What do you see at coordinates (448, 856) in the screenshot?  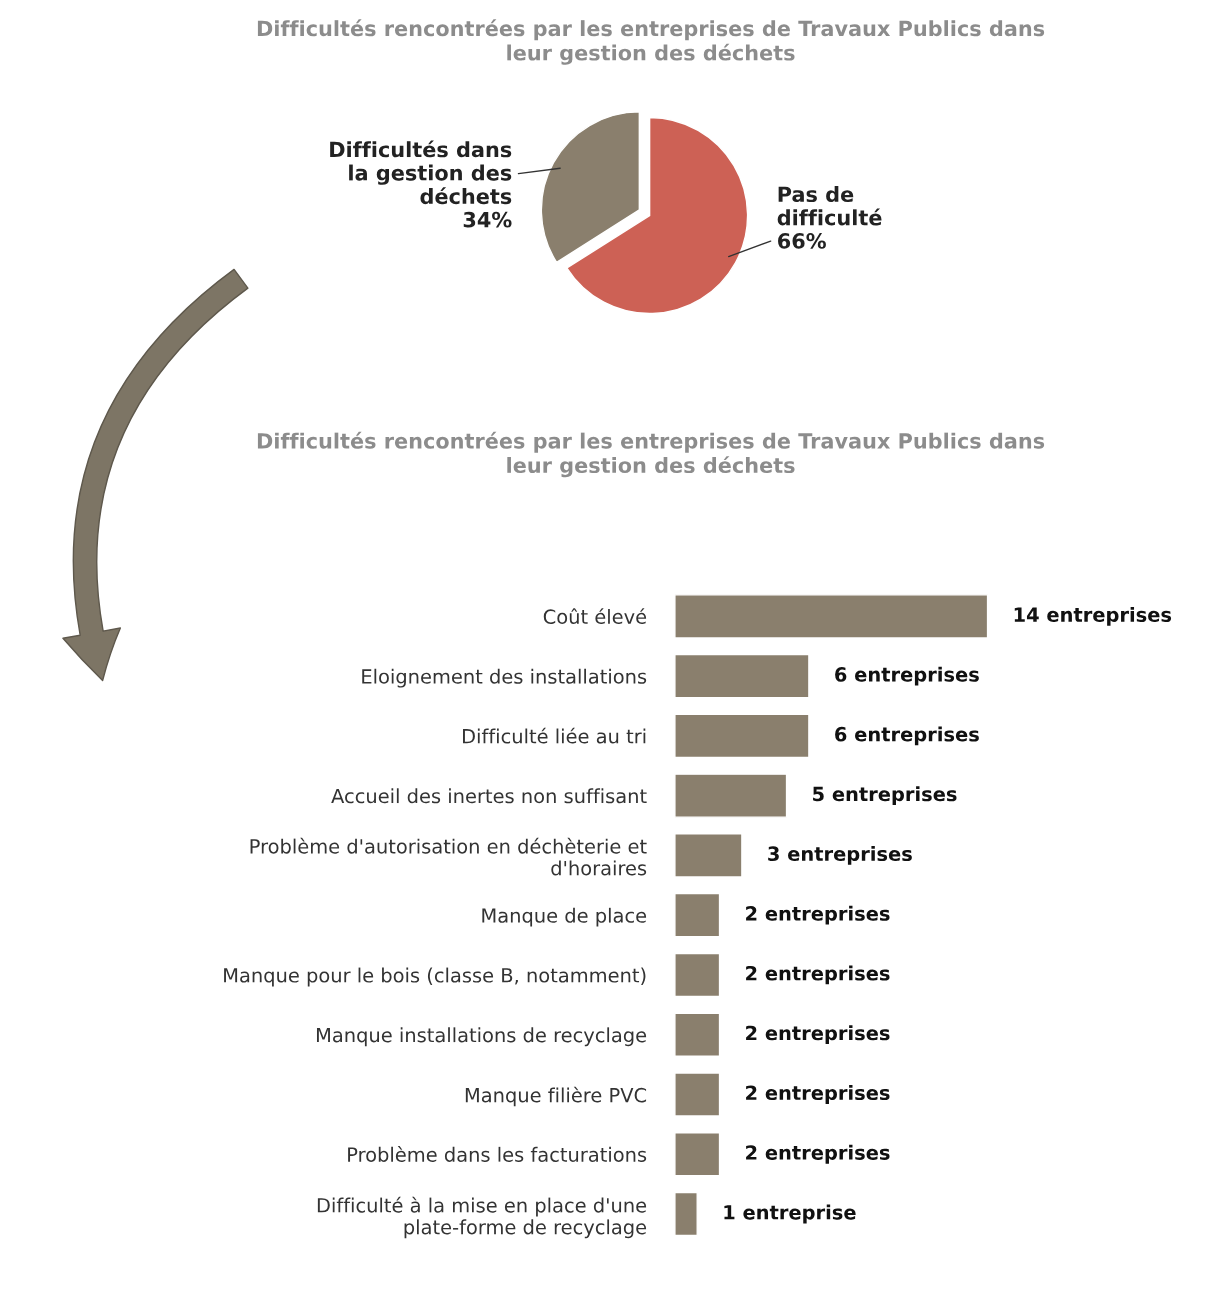 I see `y-tick-label: Problème d'autorisation en déchèterie et d'horaires` at bounding box center [448, 856].